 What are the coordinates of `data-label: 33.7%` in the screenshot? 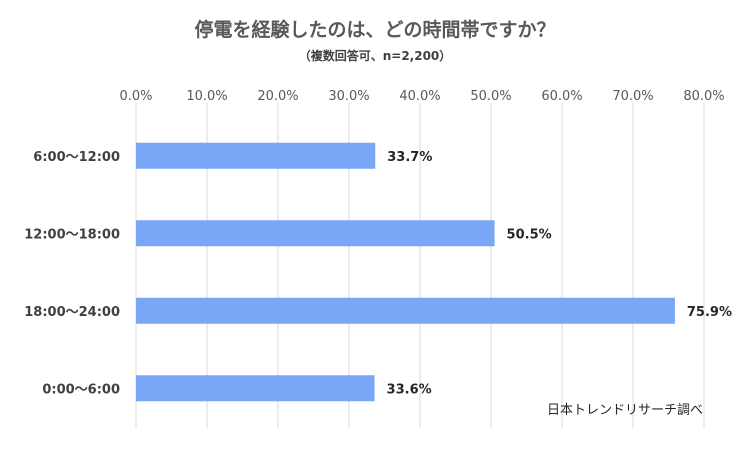 It's located at (409, 157).